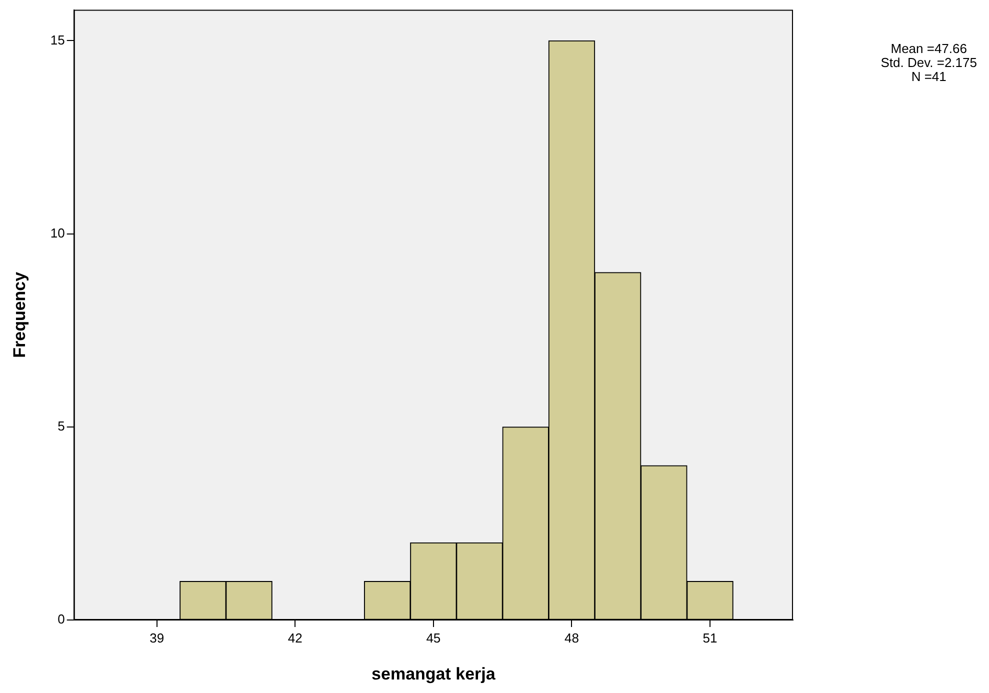  What do you see at coordinates (57, 232) in the screenshot?
I see `y-tick-label: 10` at bounding box center [57, 232].